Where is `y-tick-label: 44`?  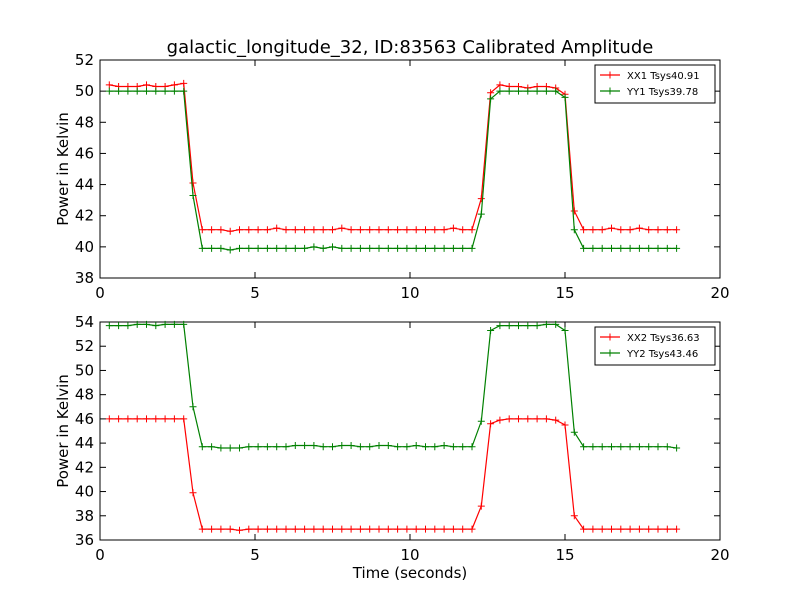
y-tick-label: 44 is located at coordinates (84, 443).